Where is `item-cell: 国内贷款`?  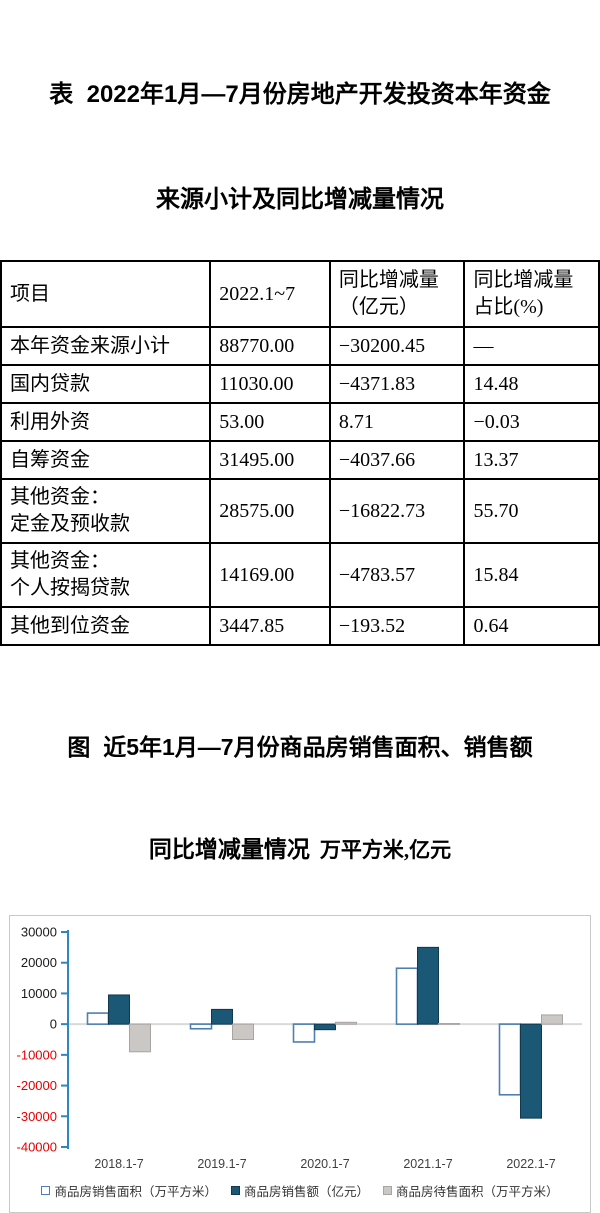
item-cell: 国内贷款 is located at coordinates (106, 384).